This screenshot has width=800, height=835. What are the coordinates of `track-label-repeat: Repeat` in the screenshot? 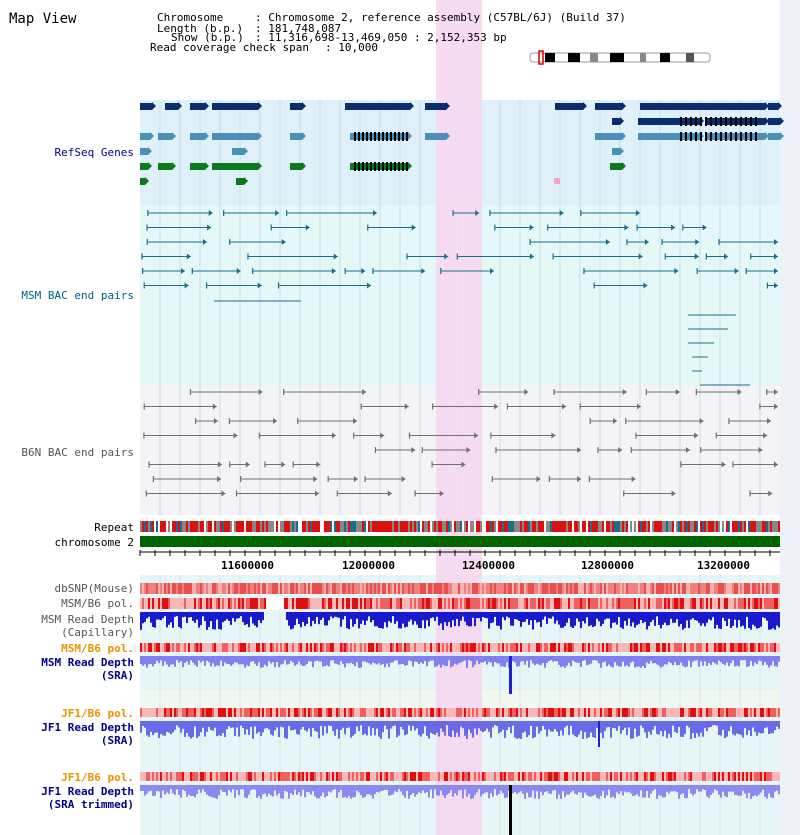 It's located at (114, 527).